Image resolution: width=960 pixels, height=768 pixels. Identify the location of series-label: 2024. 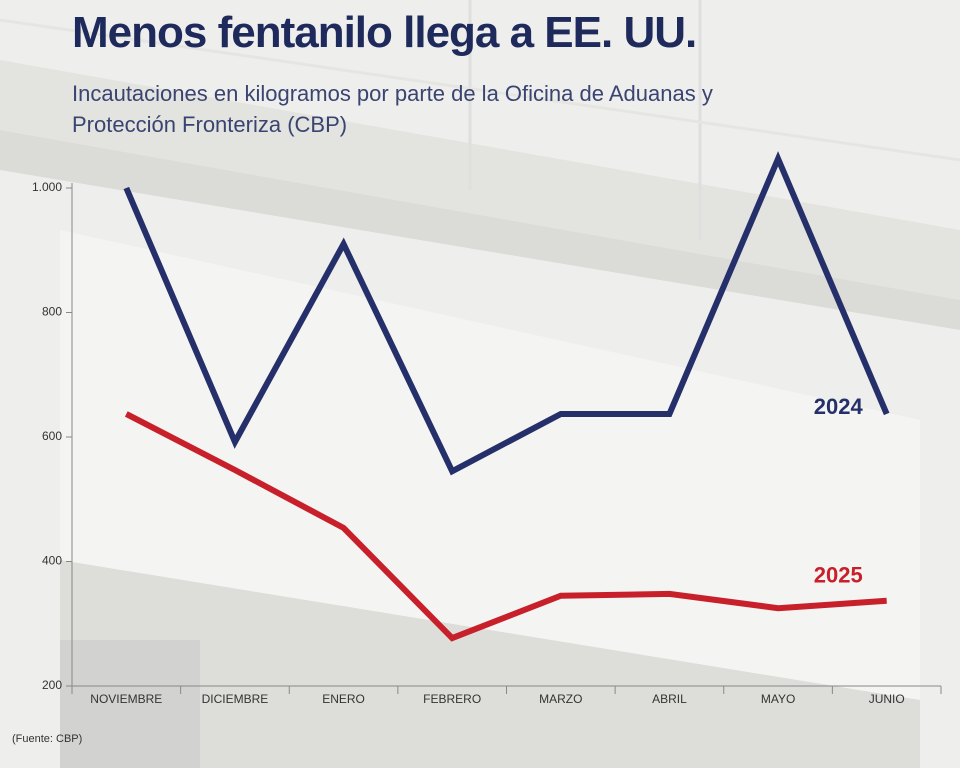
(839, 406).